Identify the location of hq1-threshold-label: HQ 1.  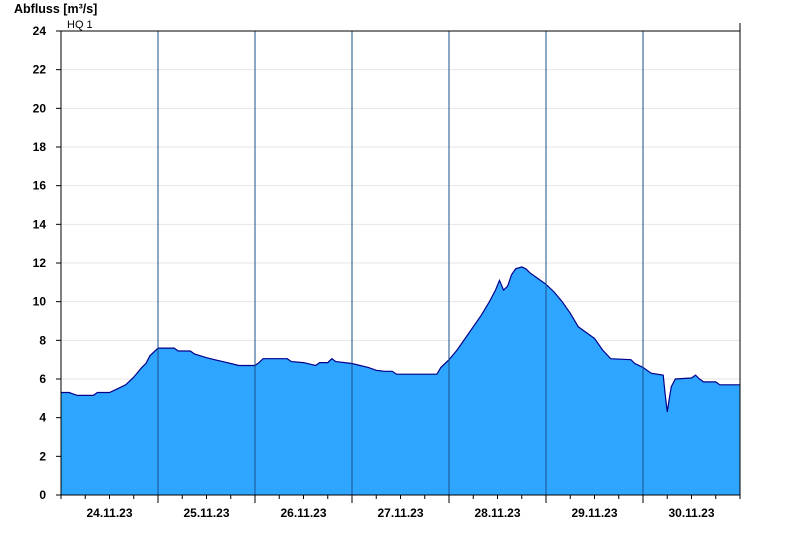
(80, 25).